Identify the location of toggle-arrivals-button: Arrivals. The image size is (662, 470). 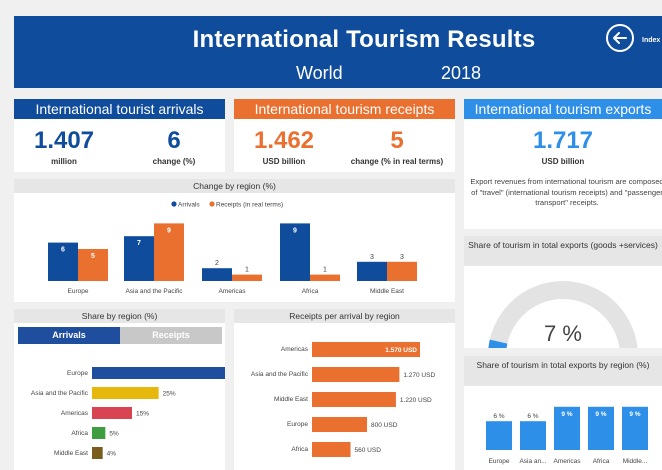
(69, 335).